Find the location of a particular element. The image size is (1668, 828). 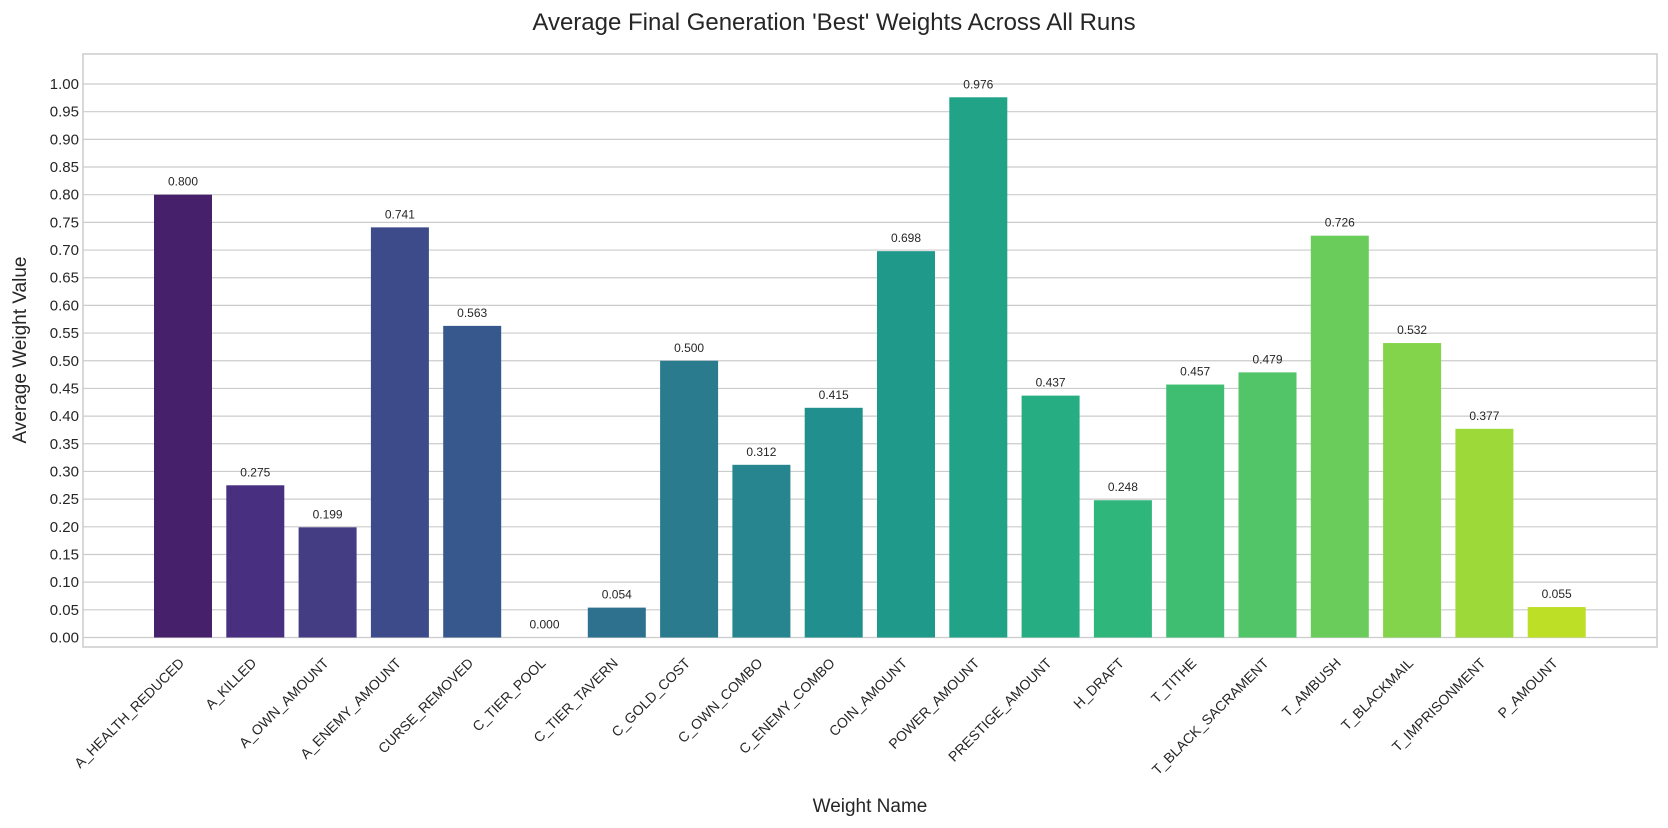

bar-value-label: 0.000 is located at coordinates (544, 625).